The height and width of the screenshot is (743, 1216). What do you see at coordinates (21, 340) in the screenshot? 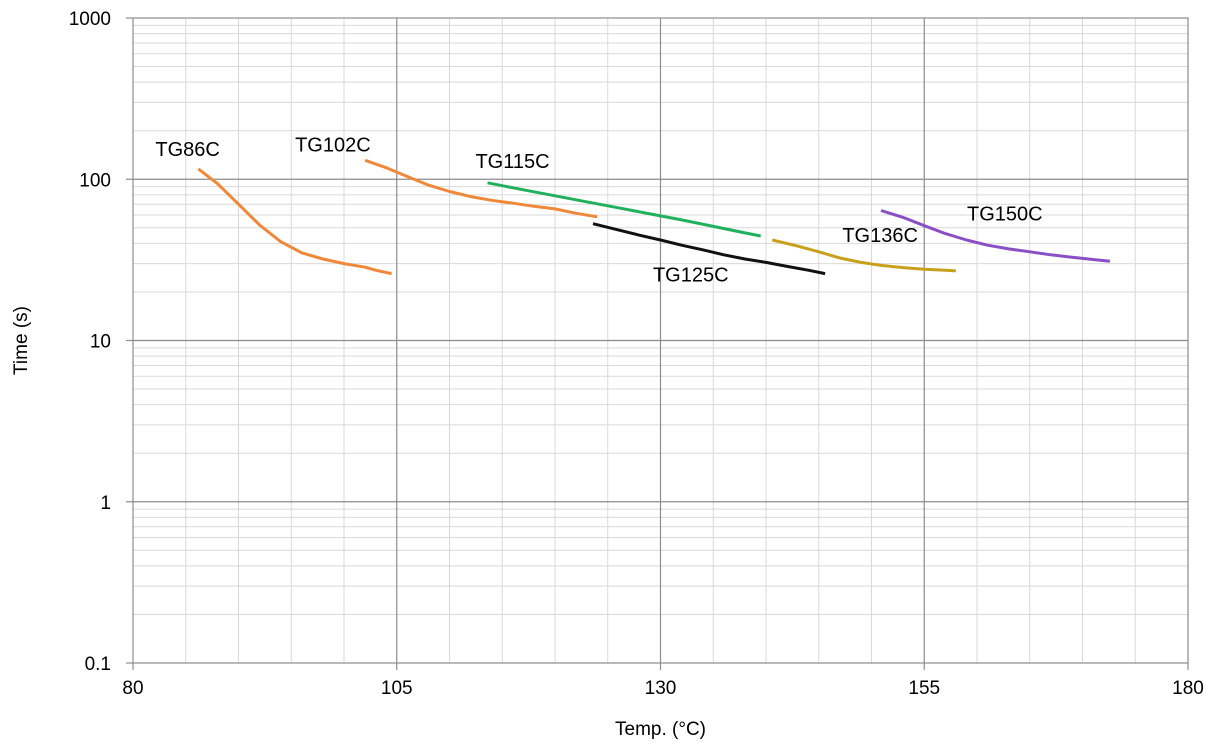
I see `y-axis-title: Time (s)` at bounding box center [21, 340].